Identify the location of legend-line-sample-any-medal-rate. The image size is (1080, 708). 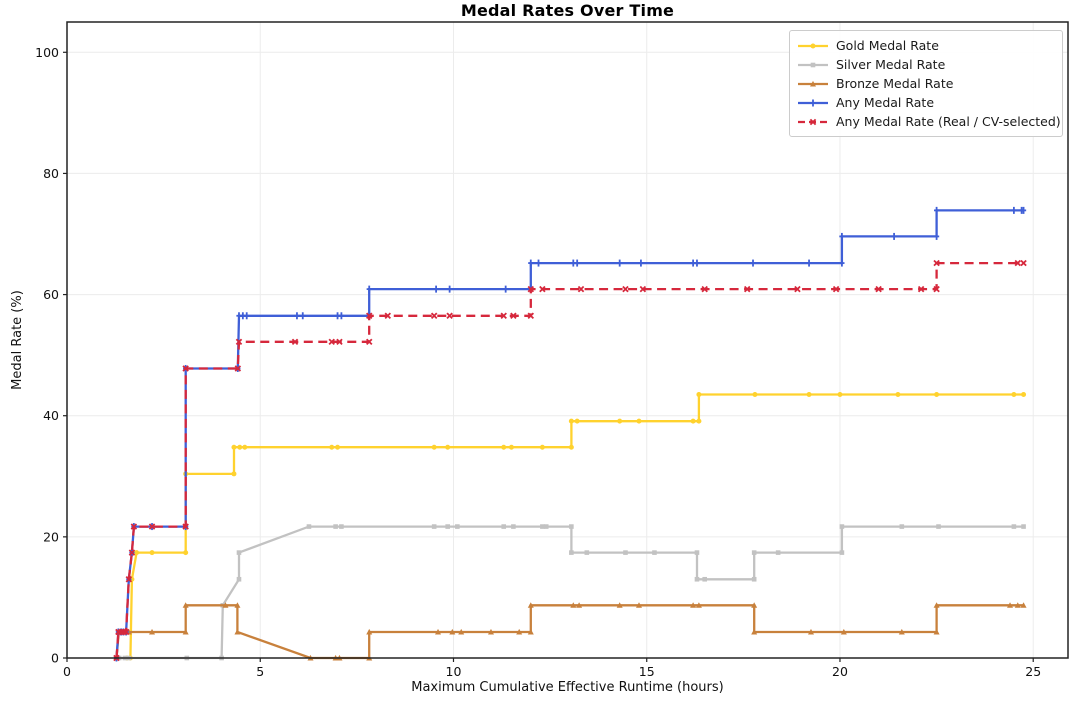
(813, 102).